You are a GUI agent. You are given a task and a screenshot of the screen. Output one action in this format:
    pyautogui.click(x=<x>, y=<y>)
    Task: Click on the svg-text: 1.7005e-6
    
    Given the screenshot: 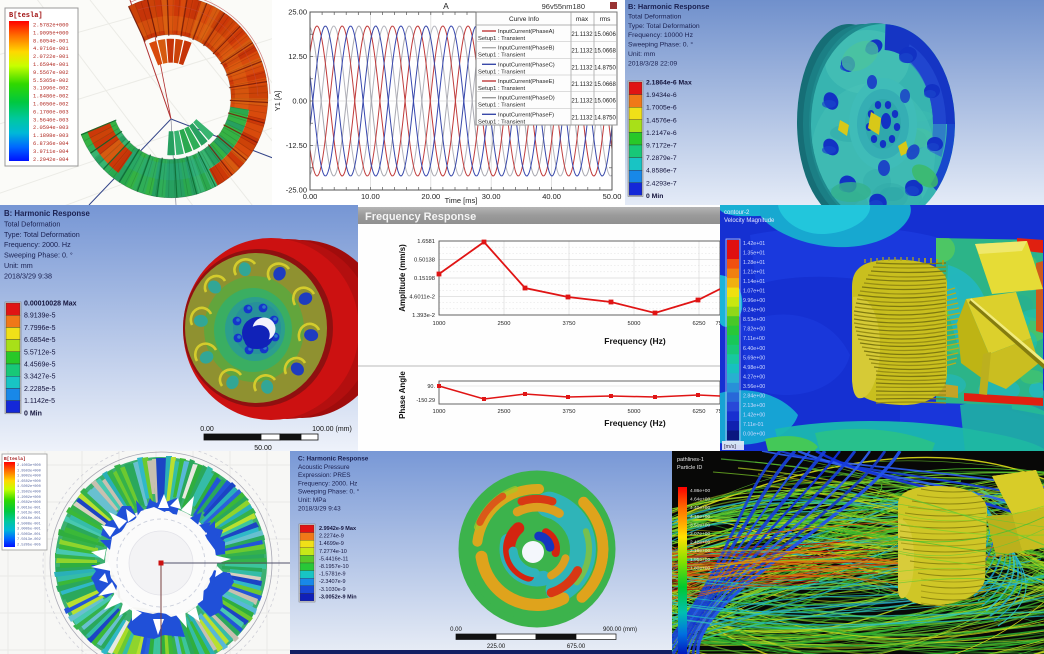 What is the action you would take?
    pyautogui.click(x=661, y=108)
    